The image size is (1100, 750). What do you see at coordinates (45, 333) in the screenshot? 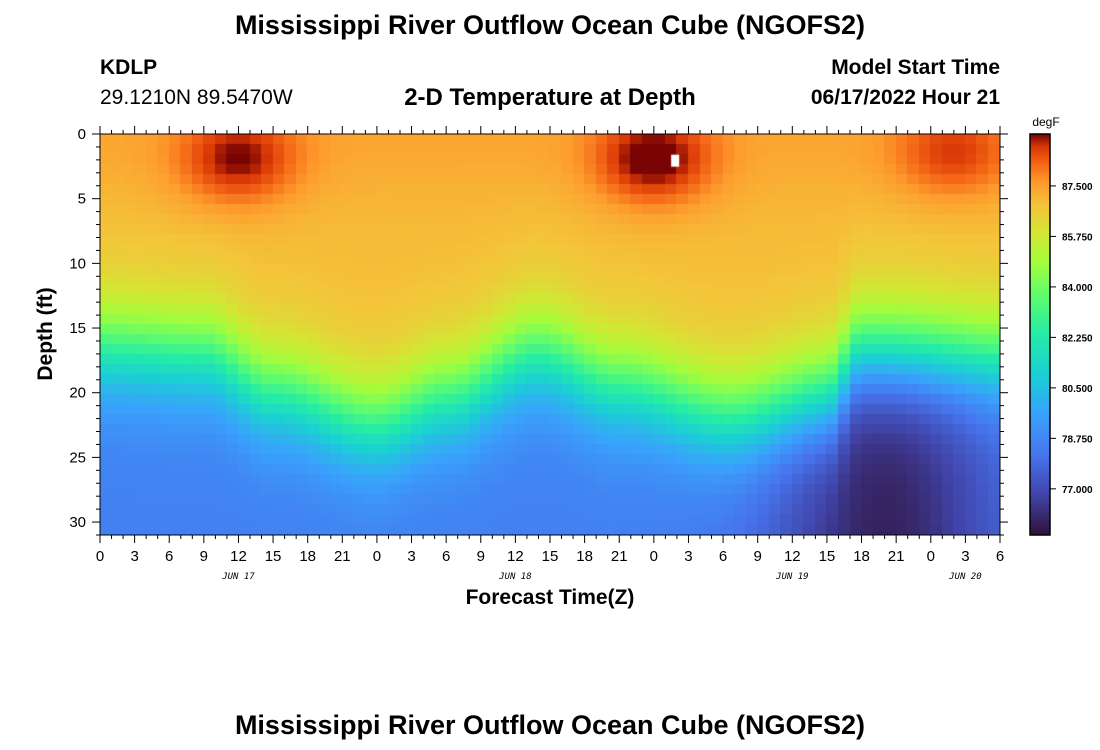
I see `y-axis-title: Depth (ft)` at bounding box center [45, 333].